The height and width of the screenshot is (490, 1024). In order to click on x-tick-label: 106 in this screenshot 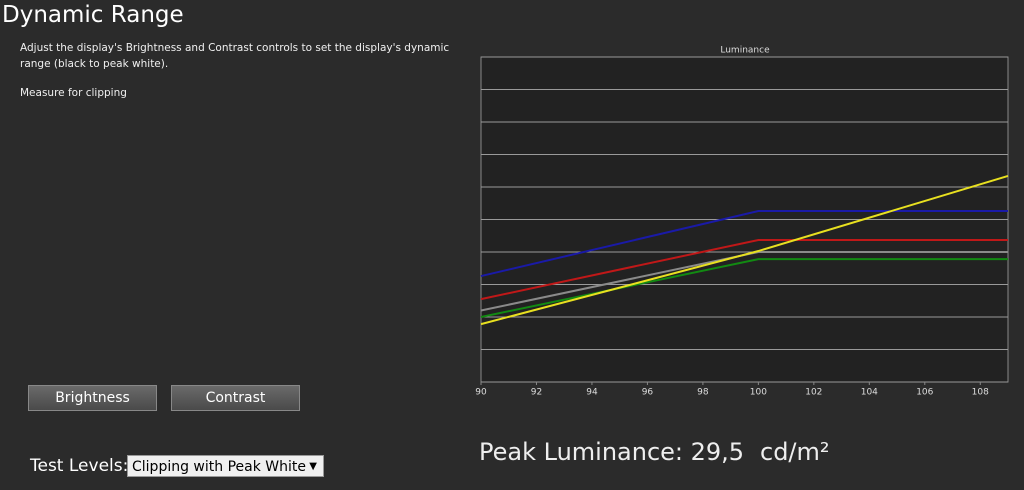, I will do `click(924, 393)`.